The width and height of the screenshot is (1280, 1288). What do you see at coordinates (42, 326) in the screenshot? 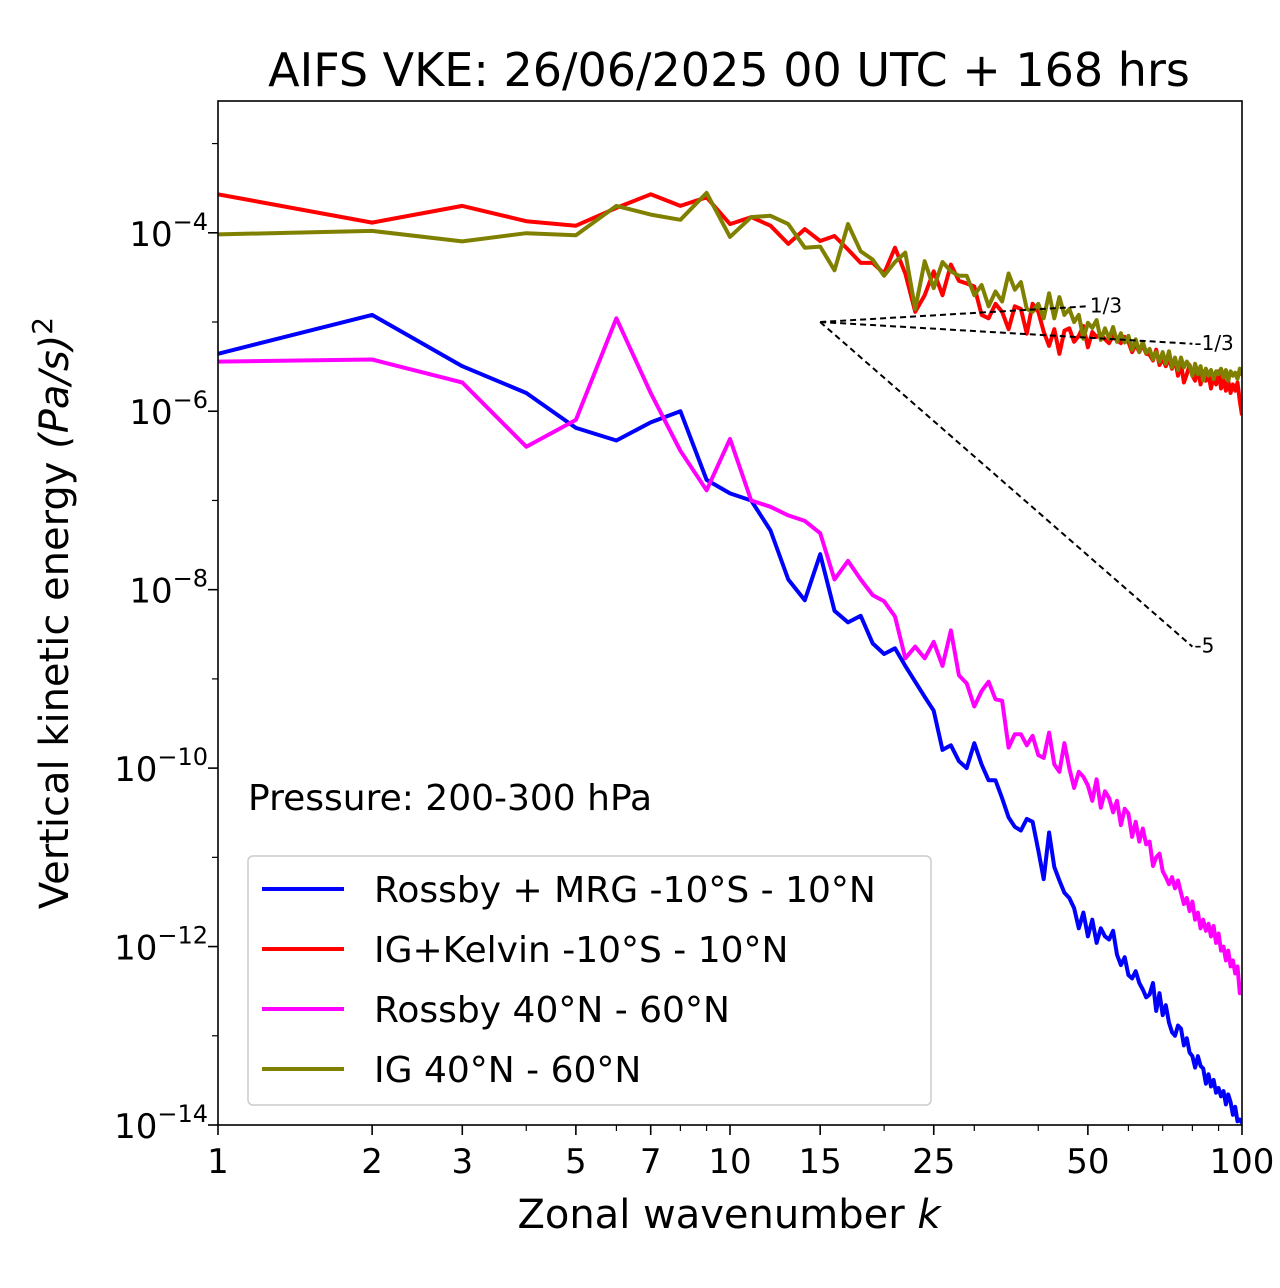
I see `y-axis-label-exponent: 2` at bounding box center [42, 326].